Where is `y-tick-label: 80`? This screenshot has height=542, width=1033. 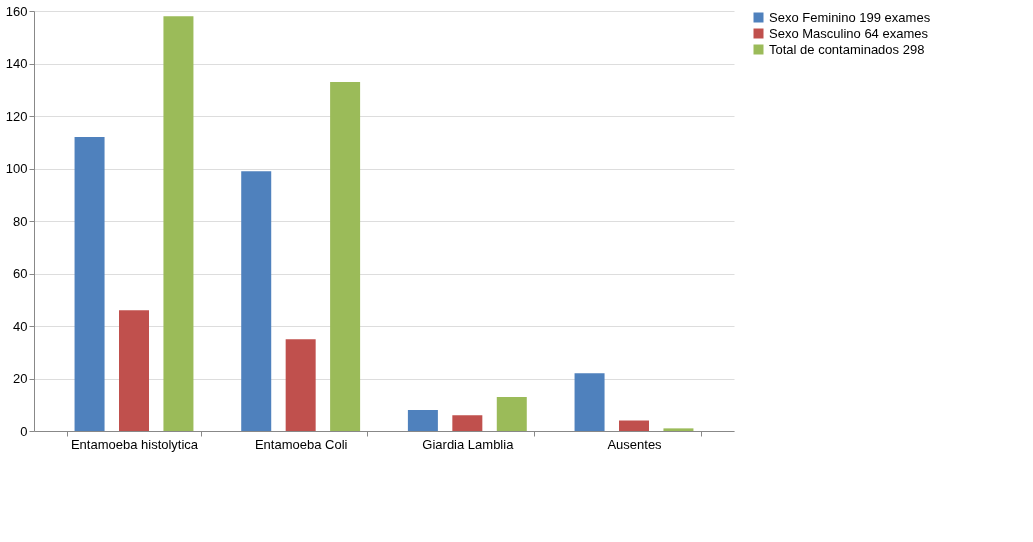 y-tick-label: 80 is located at coordinates (20, 221).